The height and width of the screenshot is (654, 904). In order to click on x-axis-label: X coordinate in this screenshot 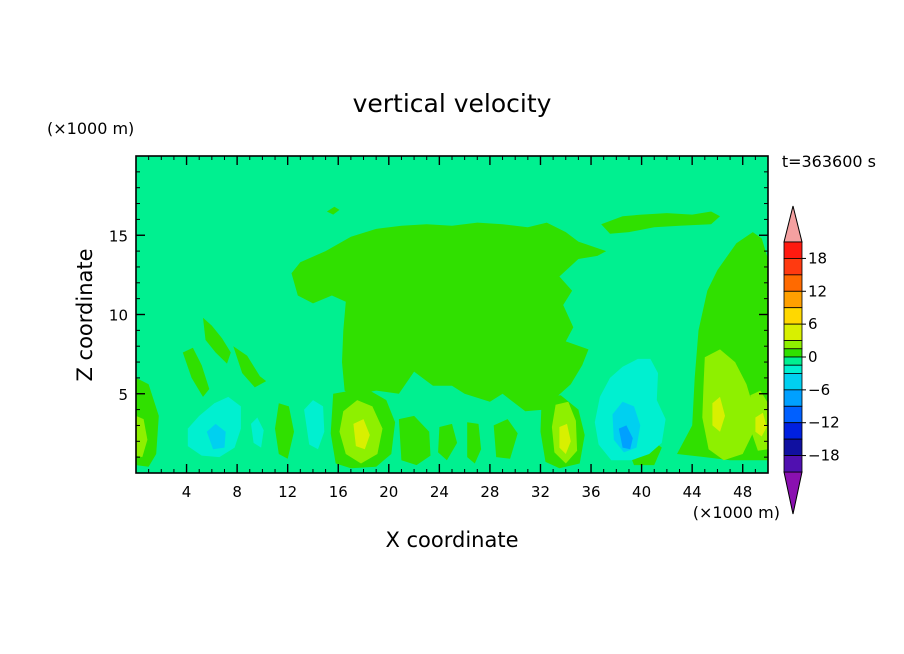, I will do `click(451, 540)`.